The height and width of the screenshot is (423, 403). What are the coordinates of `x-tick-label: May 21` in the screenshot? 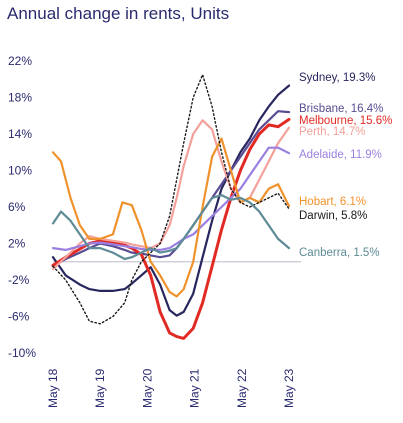 It's located at (195, 388).